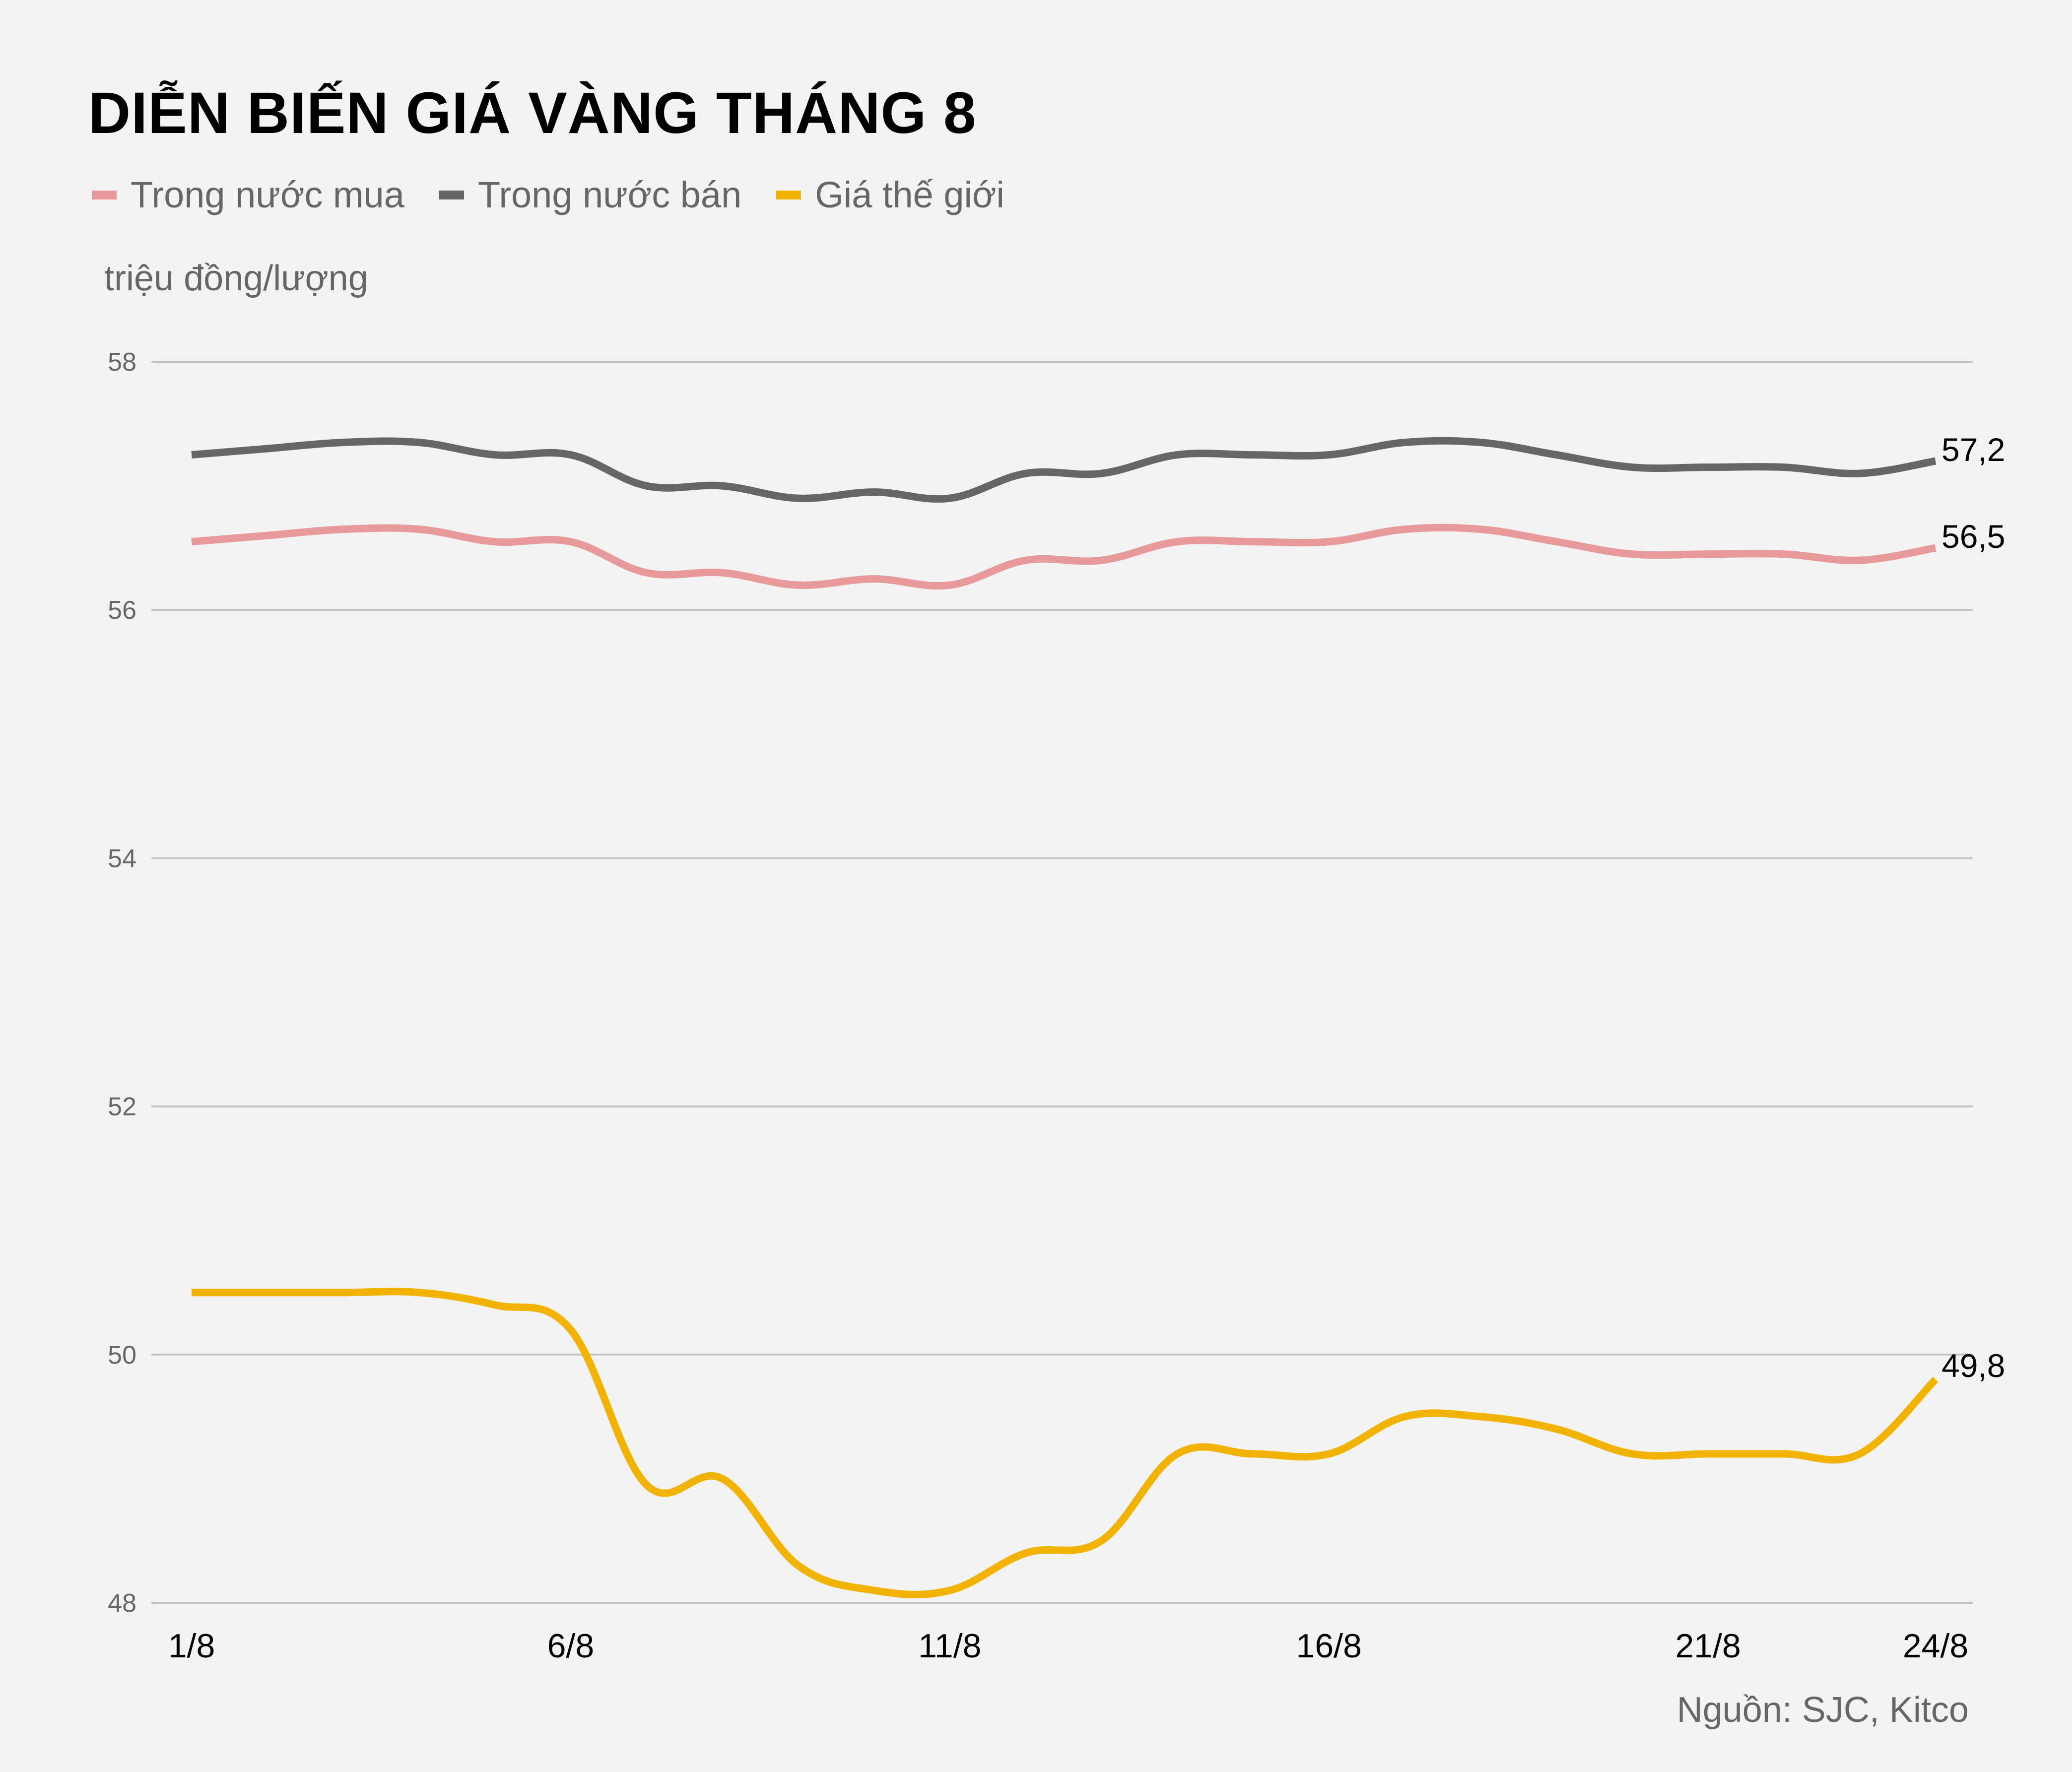  Describe the element at coordinates (122, 1107) in the screenshot. I see `y-tick-label: 52` at that location.